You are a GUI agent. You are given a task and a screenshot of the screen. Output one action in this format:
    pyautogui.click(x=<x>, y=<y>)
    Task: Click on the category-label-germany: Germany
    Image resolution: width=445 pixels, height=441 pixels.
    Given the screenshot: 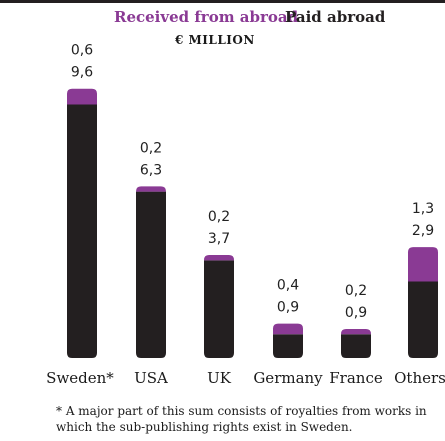 What is the action you would take?
    pyautogui.click(x=288, y=378)
    